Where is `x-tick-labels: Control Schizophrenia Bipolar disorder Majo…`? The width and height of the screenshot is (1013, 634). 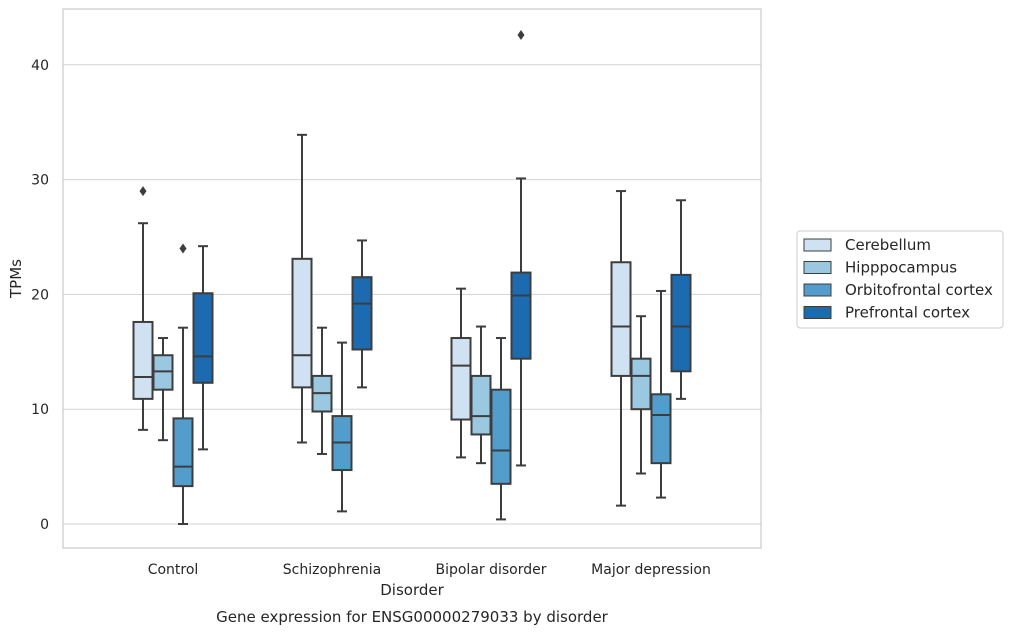 x-tick-labels: Control Schizophrenia Bipolar disorder Majo… is located at coordinates (429, 570).